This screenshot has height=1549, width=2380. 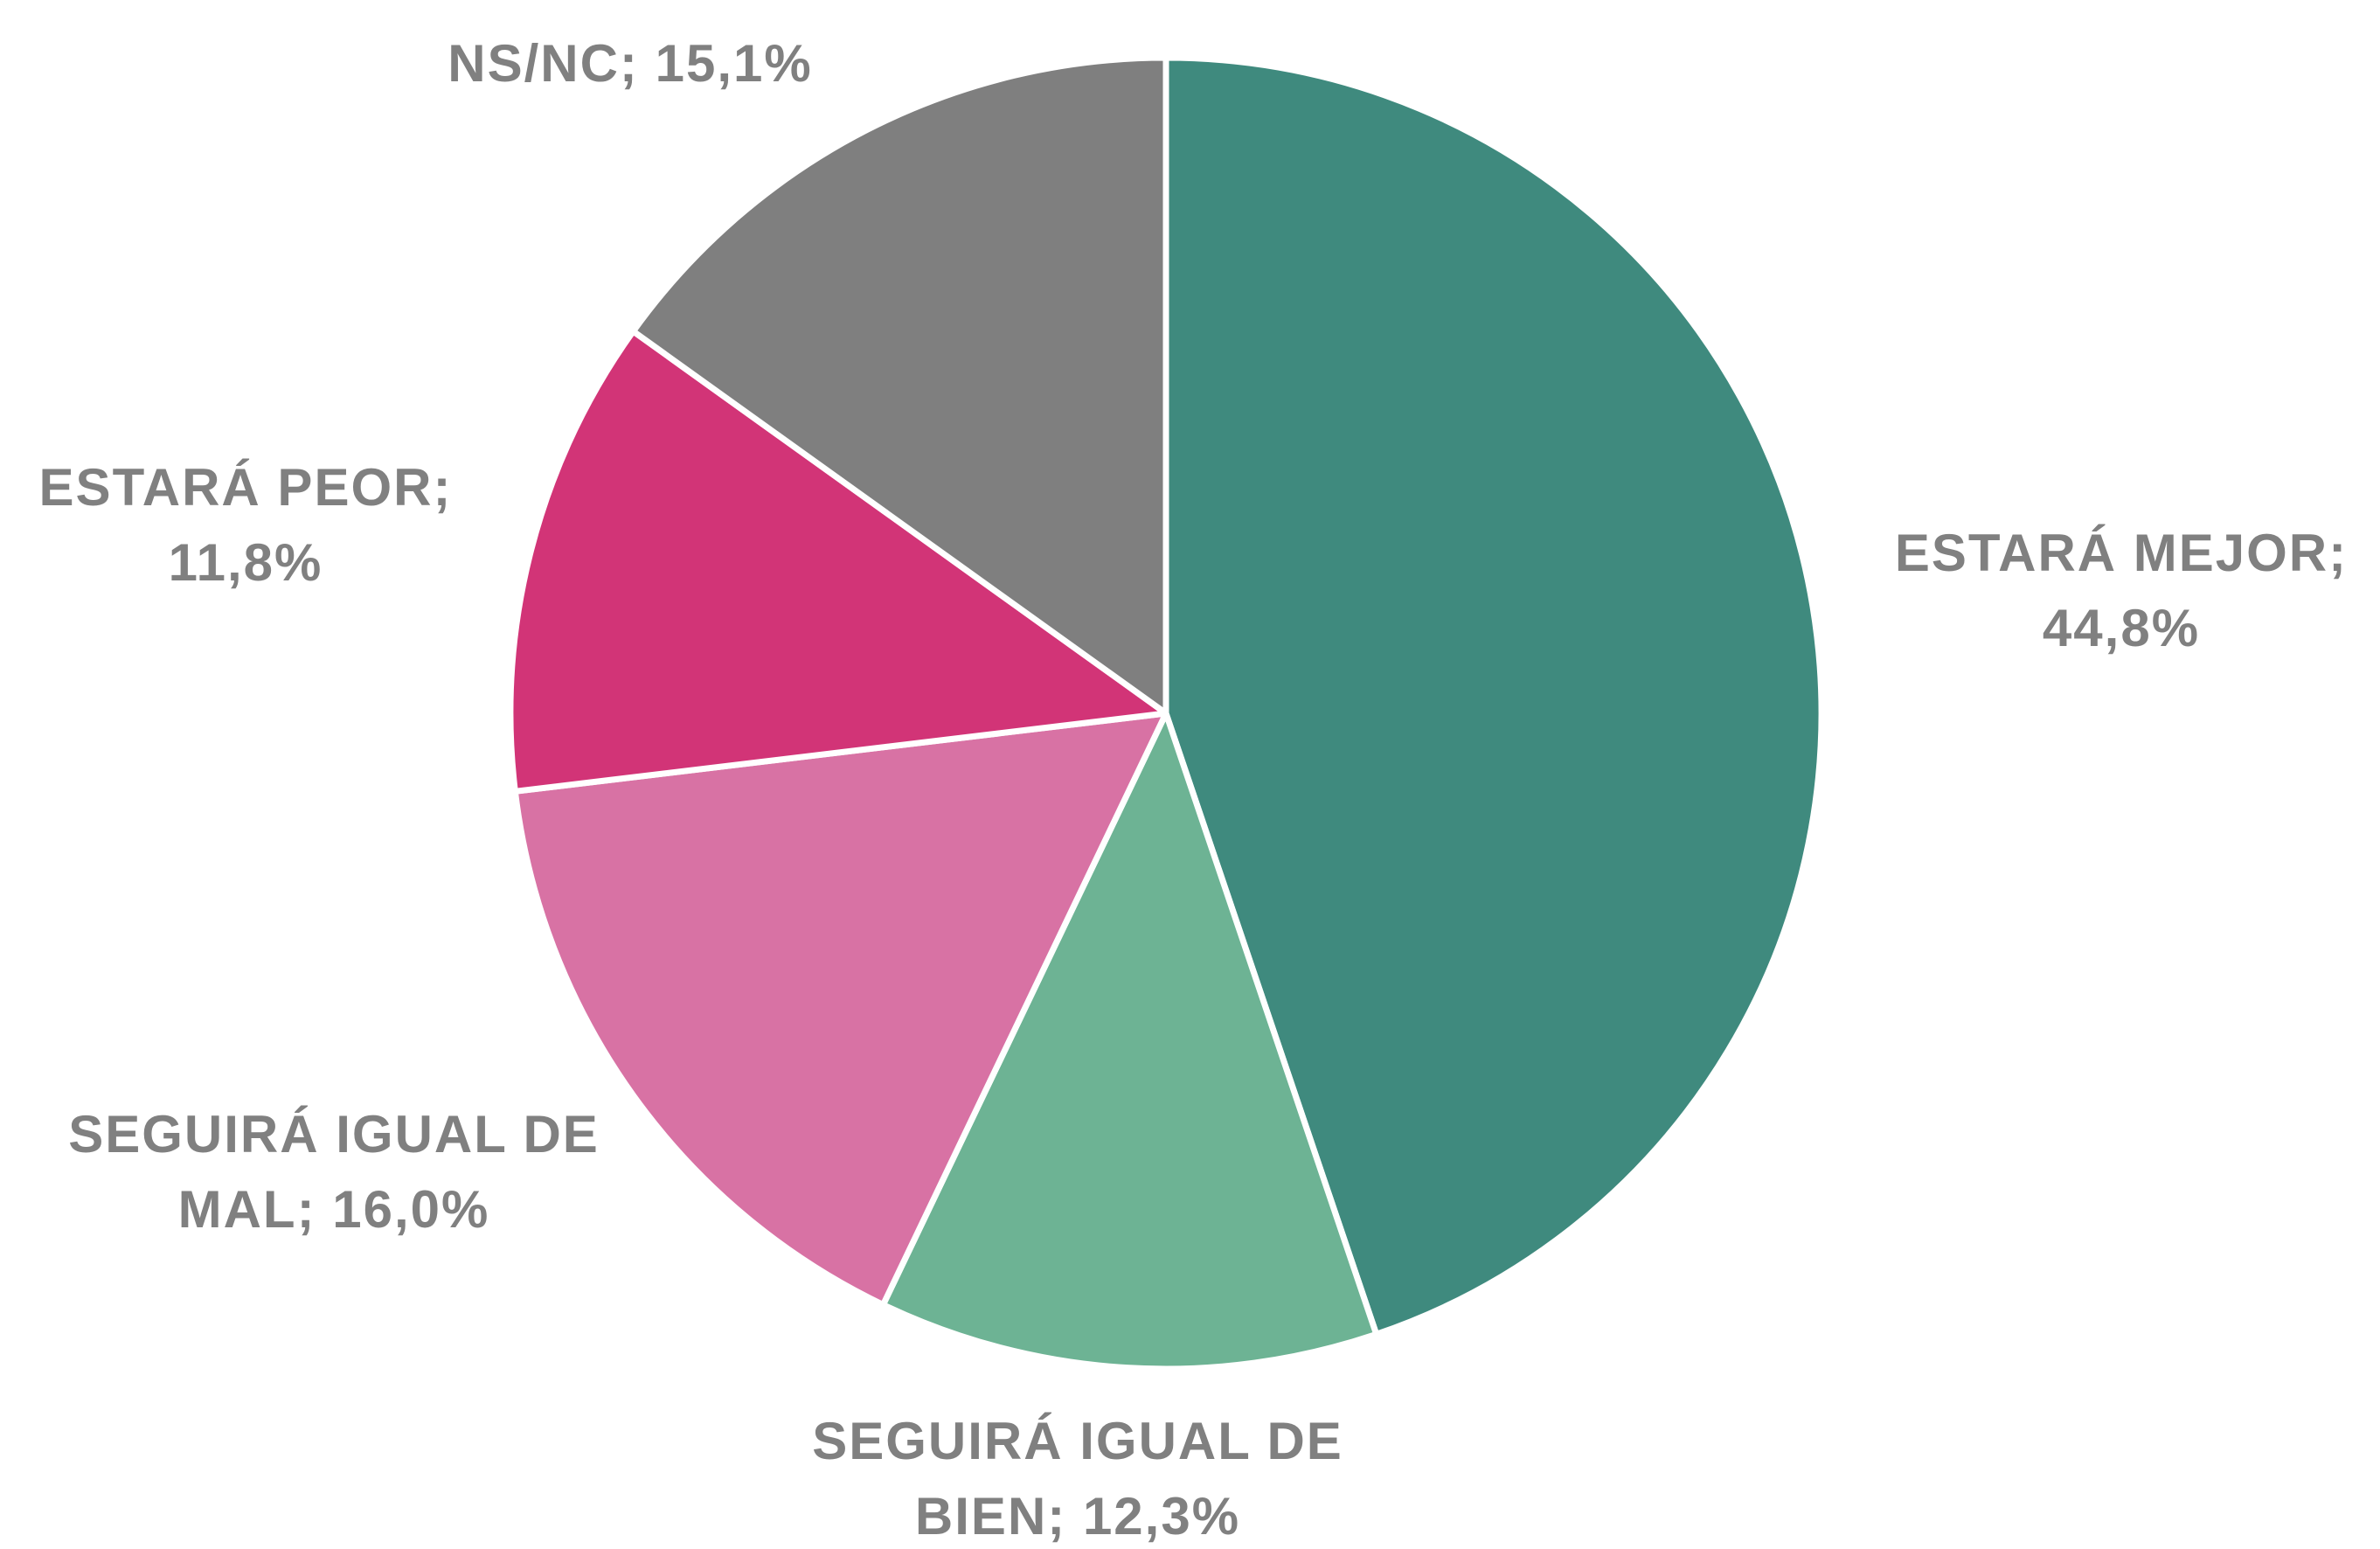 I want to click on category-label: NS/NC;, so click(x=543, y=64).